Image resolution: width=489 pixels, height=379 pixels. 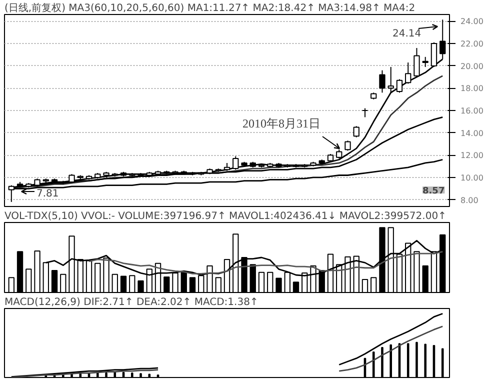 What do you see at coordinates (472, 177) in the screenshot?
I see `y-tick-label: 10.00` at bounding box center [472, 177].